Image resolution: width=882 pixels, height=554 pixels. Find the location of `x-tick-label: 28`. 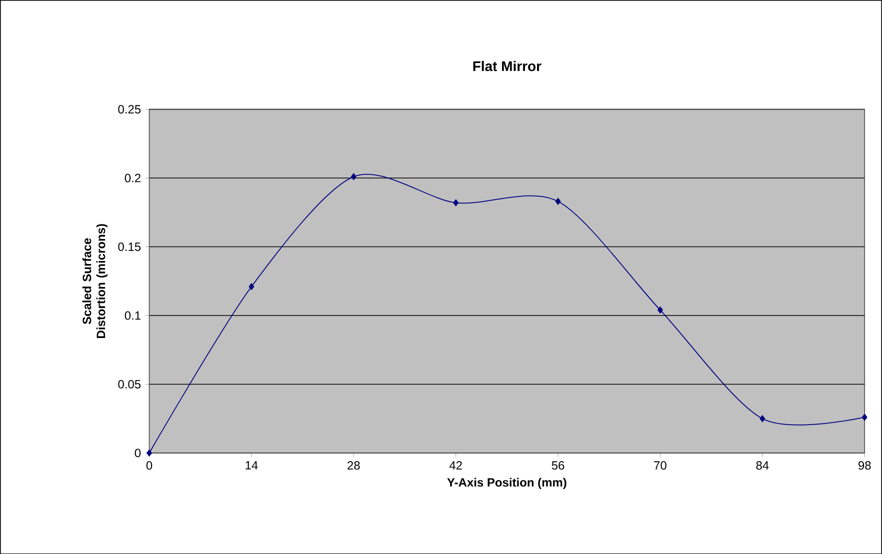

x-tick-label: 28 is located at coordinates (354, 465).